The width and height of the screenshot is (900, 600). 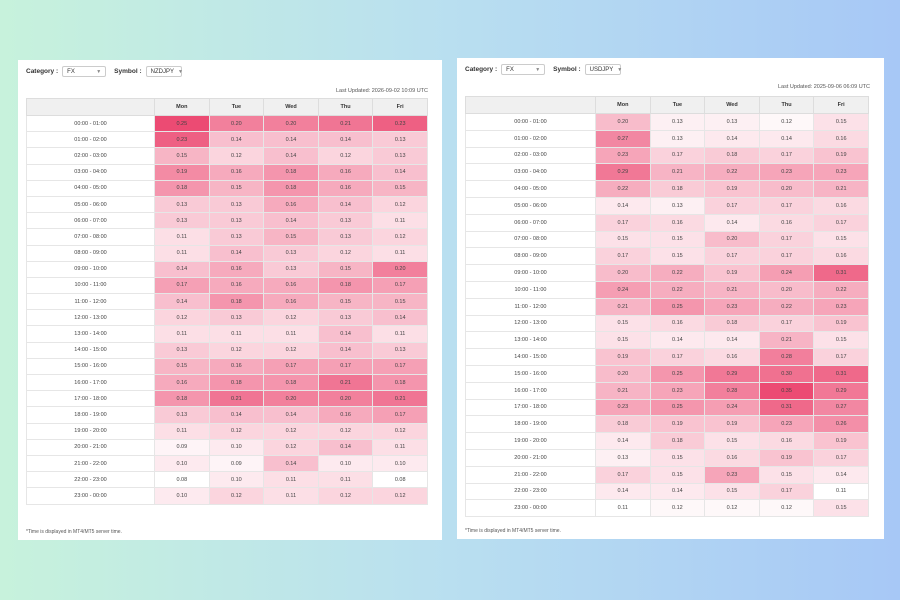 I want to click on last-updated: Last Updated: 2025-09-06 06:09 UTC, so click(x=823, y=87).